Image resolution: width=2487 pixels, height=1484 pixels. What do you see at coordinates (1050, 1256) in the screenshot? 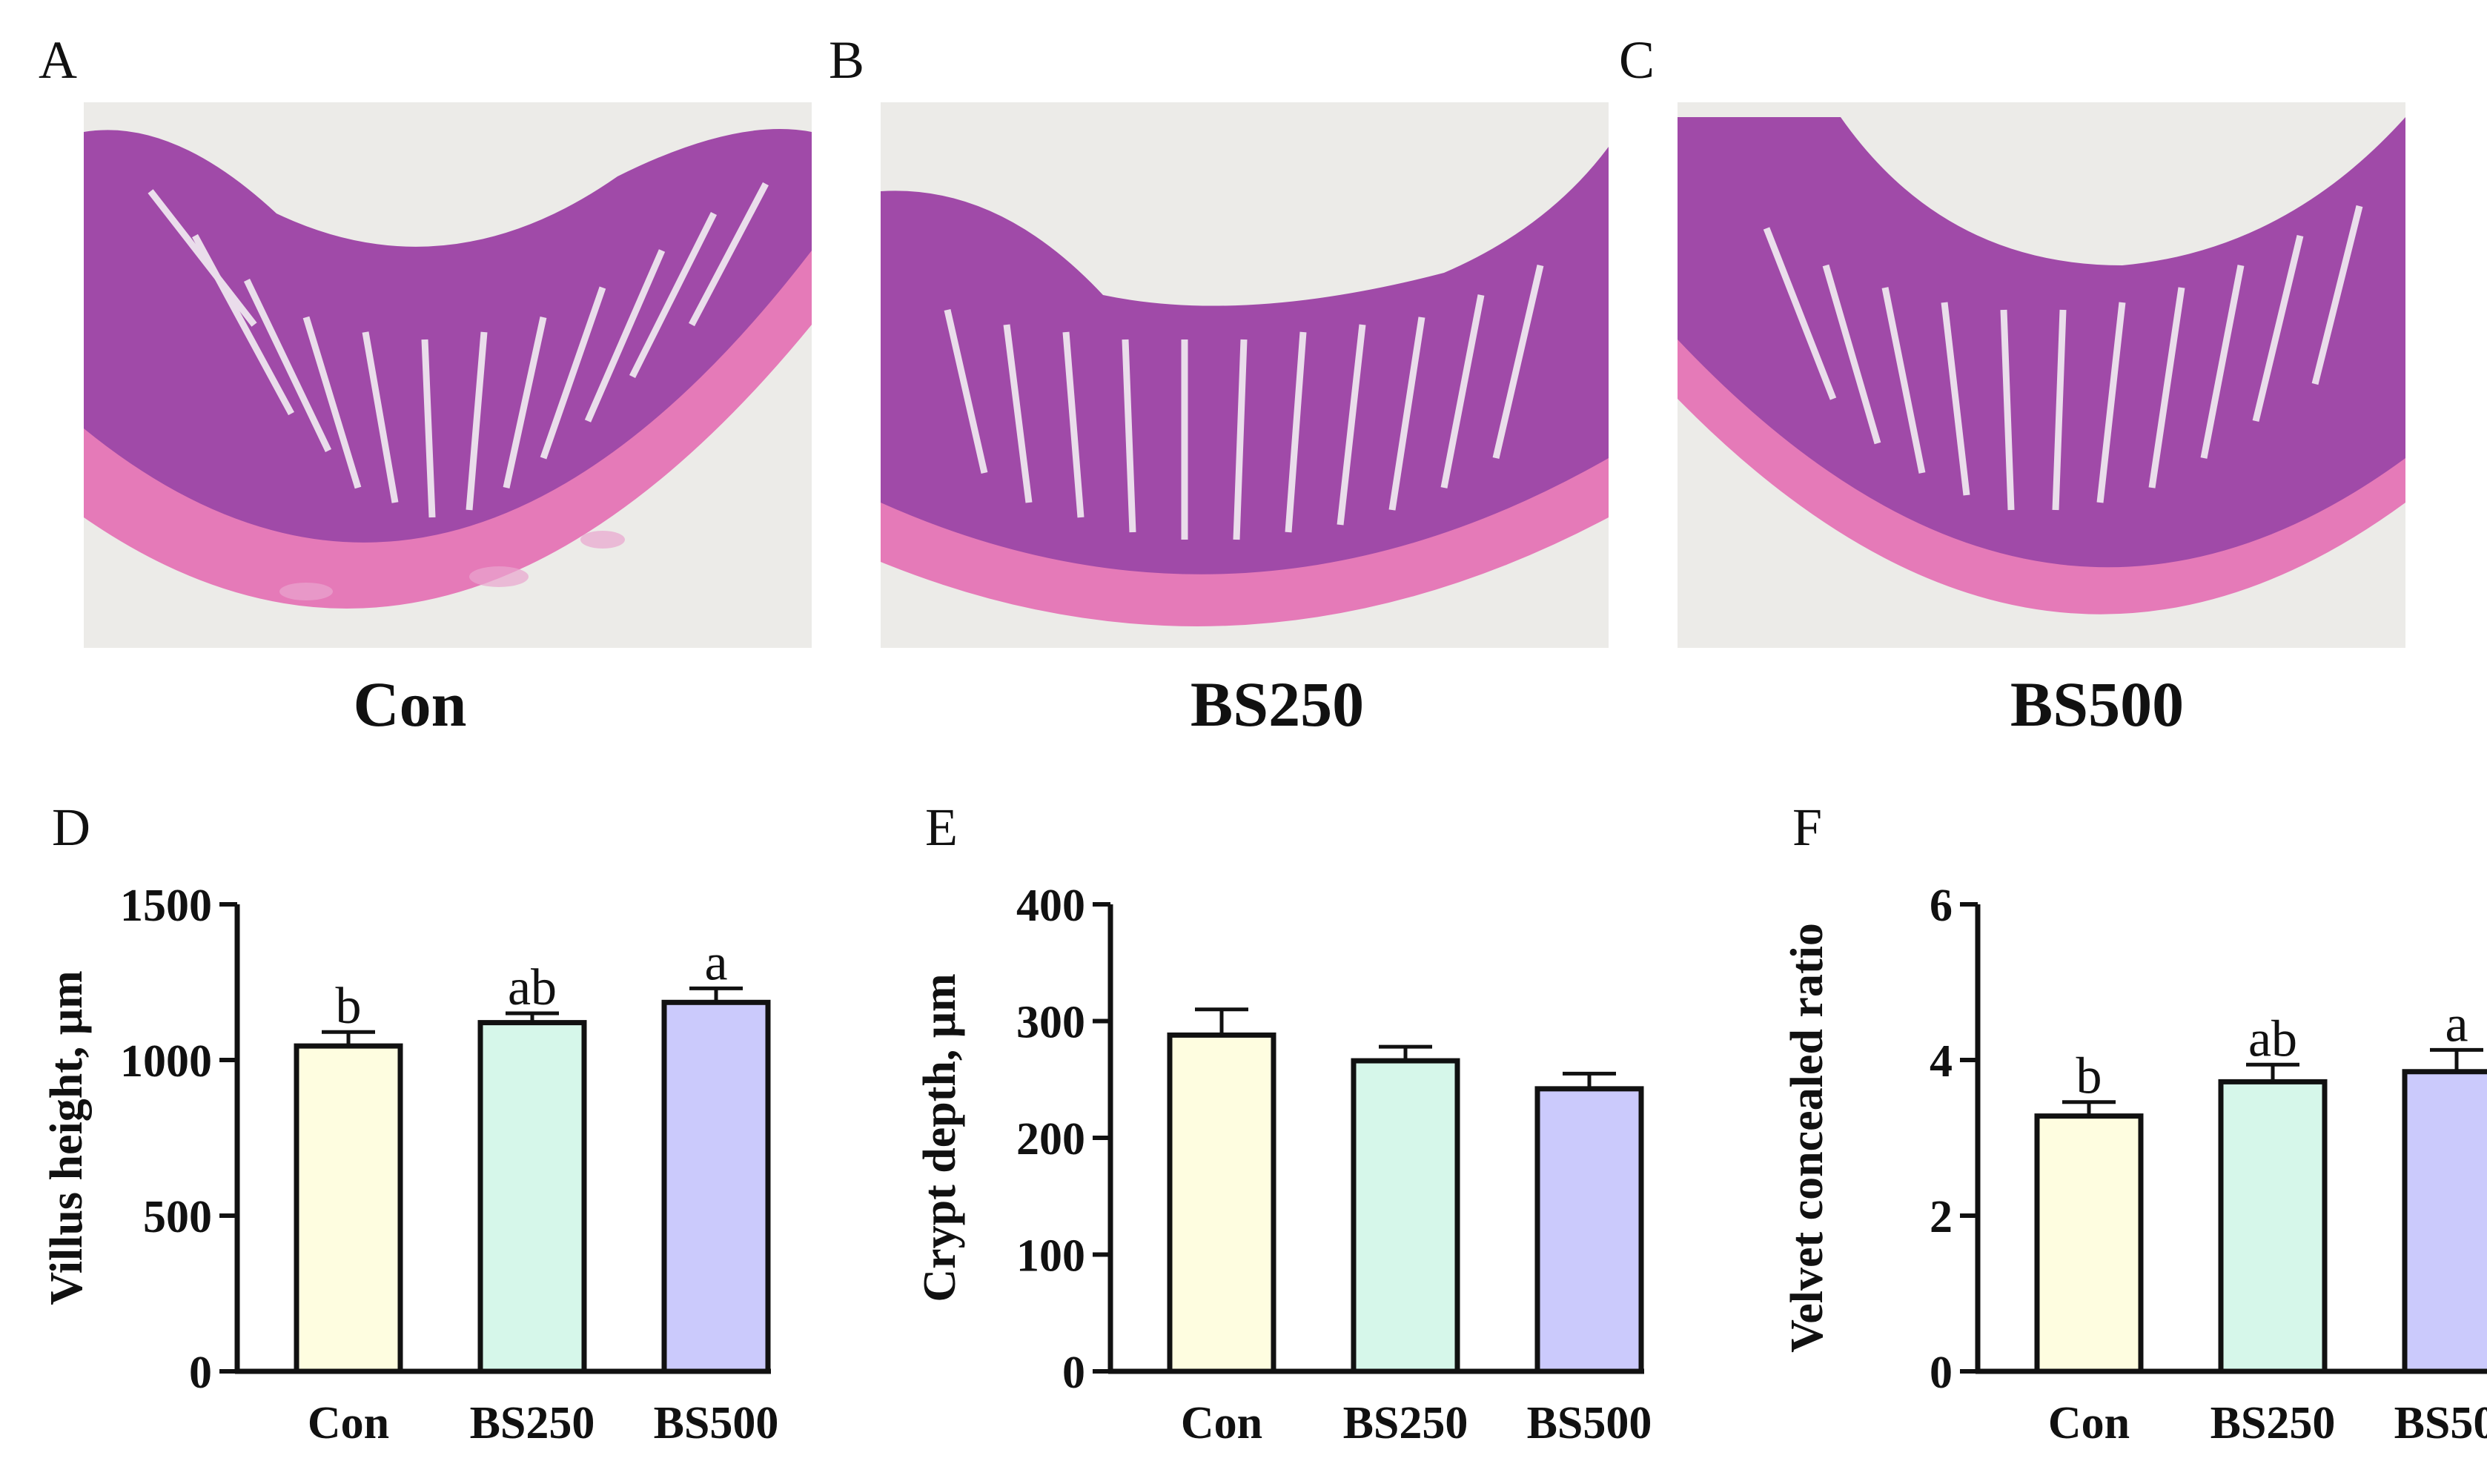
I see `y-tick-label: 100` at bounding box center [1050, 1256].